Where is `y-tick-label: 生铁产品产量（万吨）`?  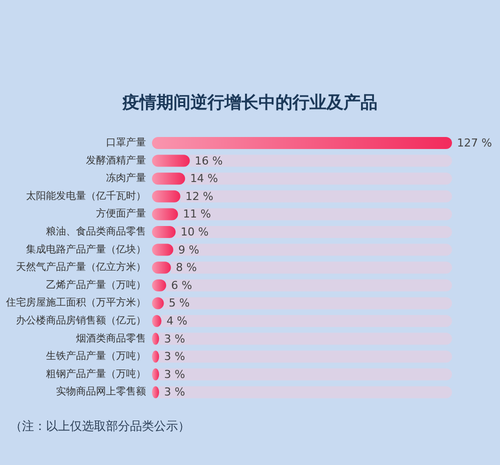
y-tick-label: 生铁产品产量（万吨） is located at coordinates (96, 356).